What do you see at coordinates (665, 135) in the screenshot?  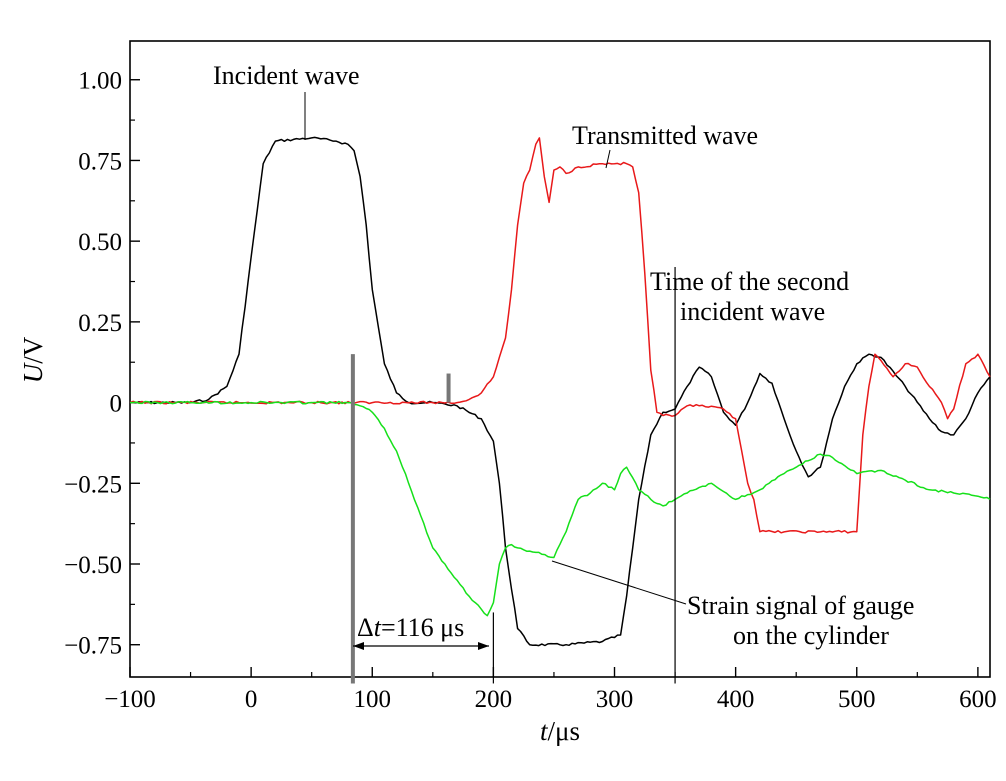 I see `transmitted-wave-label: Transmitted wave` at bounding box center [665, 135].